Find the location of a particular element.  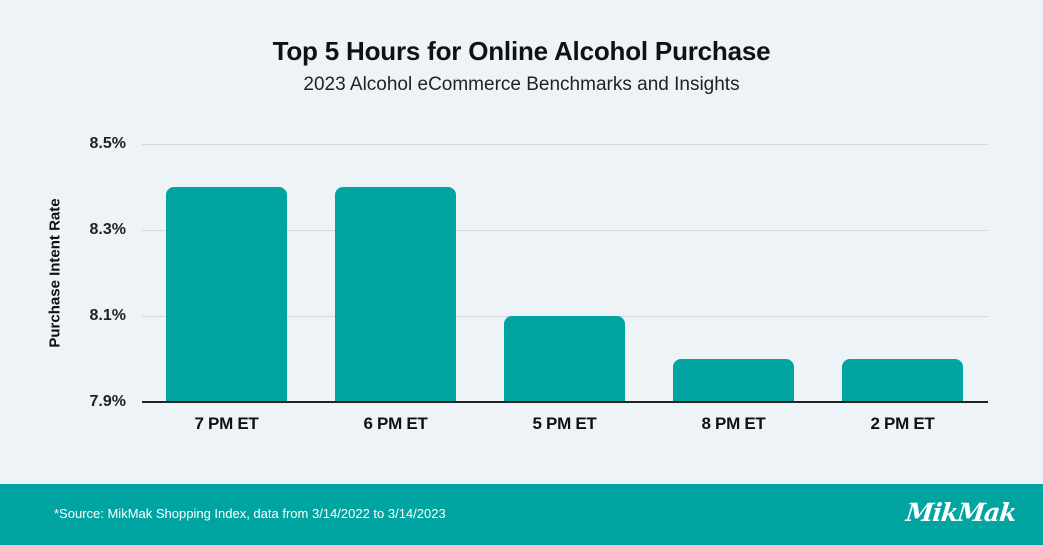

x-tick-label: 7 PM ET is located at coordinates (226, 423).